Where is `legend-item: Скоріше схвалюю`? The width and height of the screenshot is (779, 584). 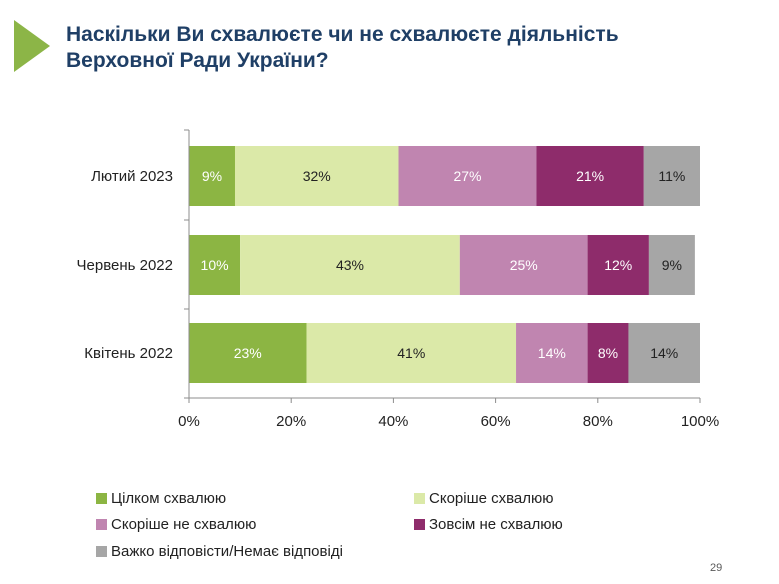 legend-item: Скоріше схвалюю is located at coordinates (484, 498).